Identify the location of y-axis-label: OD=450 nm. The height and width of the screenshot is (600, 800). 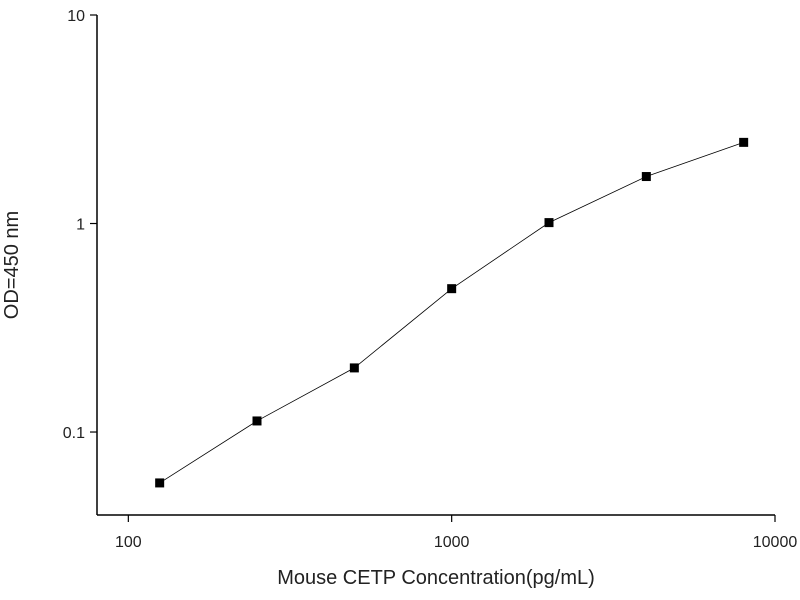
(12, 265).